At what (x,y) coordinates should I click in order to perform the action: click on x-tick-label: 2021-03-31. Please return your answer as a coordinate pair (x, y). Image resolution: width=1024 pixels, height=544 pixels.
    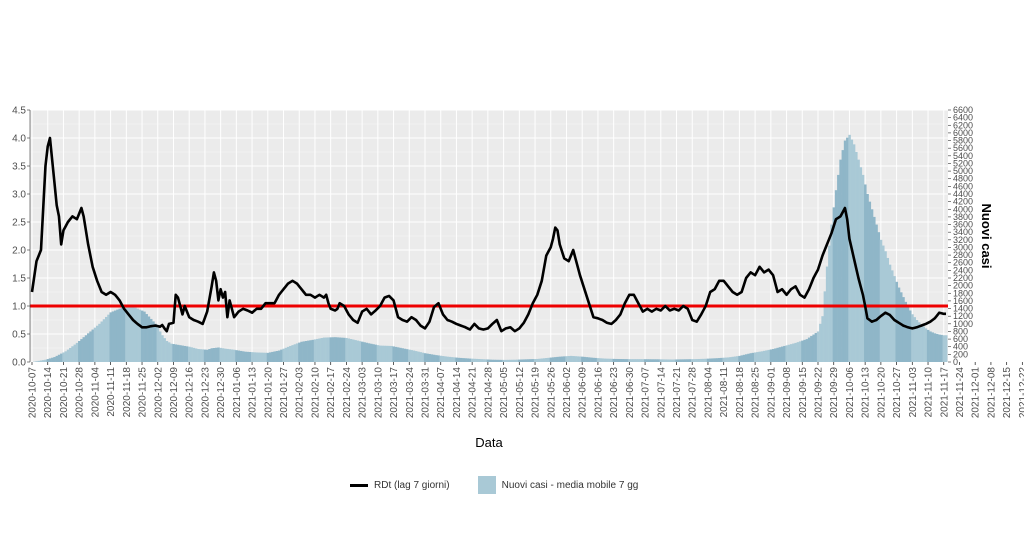
    Looking at the image, I should click on (425, 393).